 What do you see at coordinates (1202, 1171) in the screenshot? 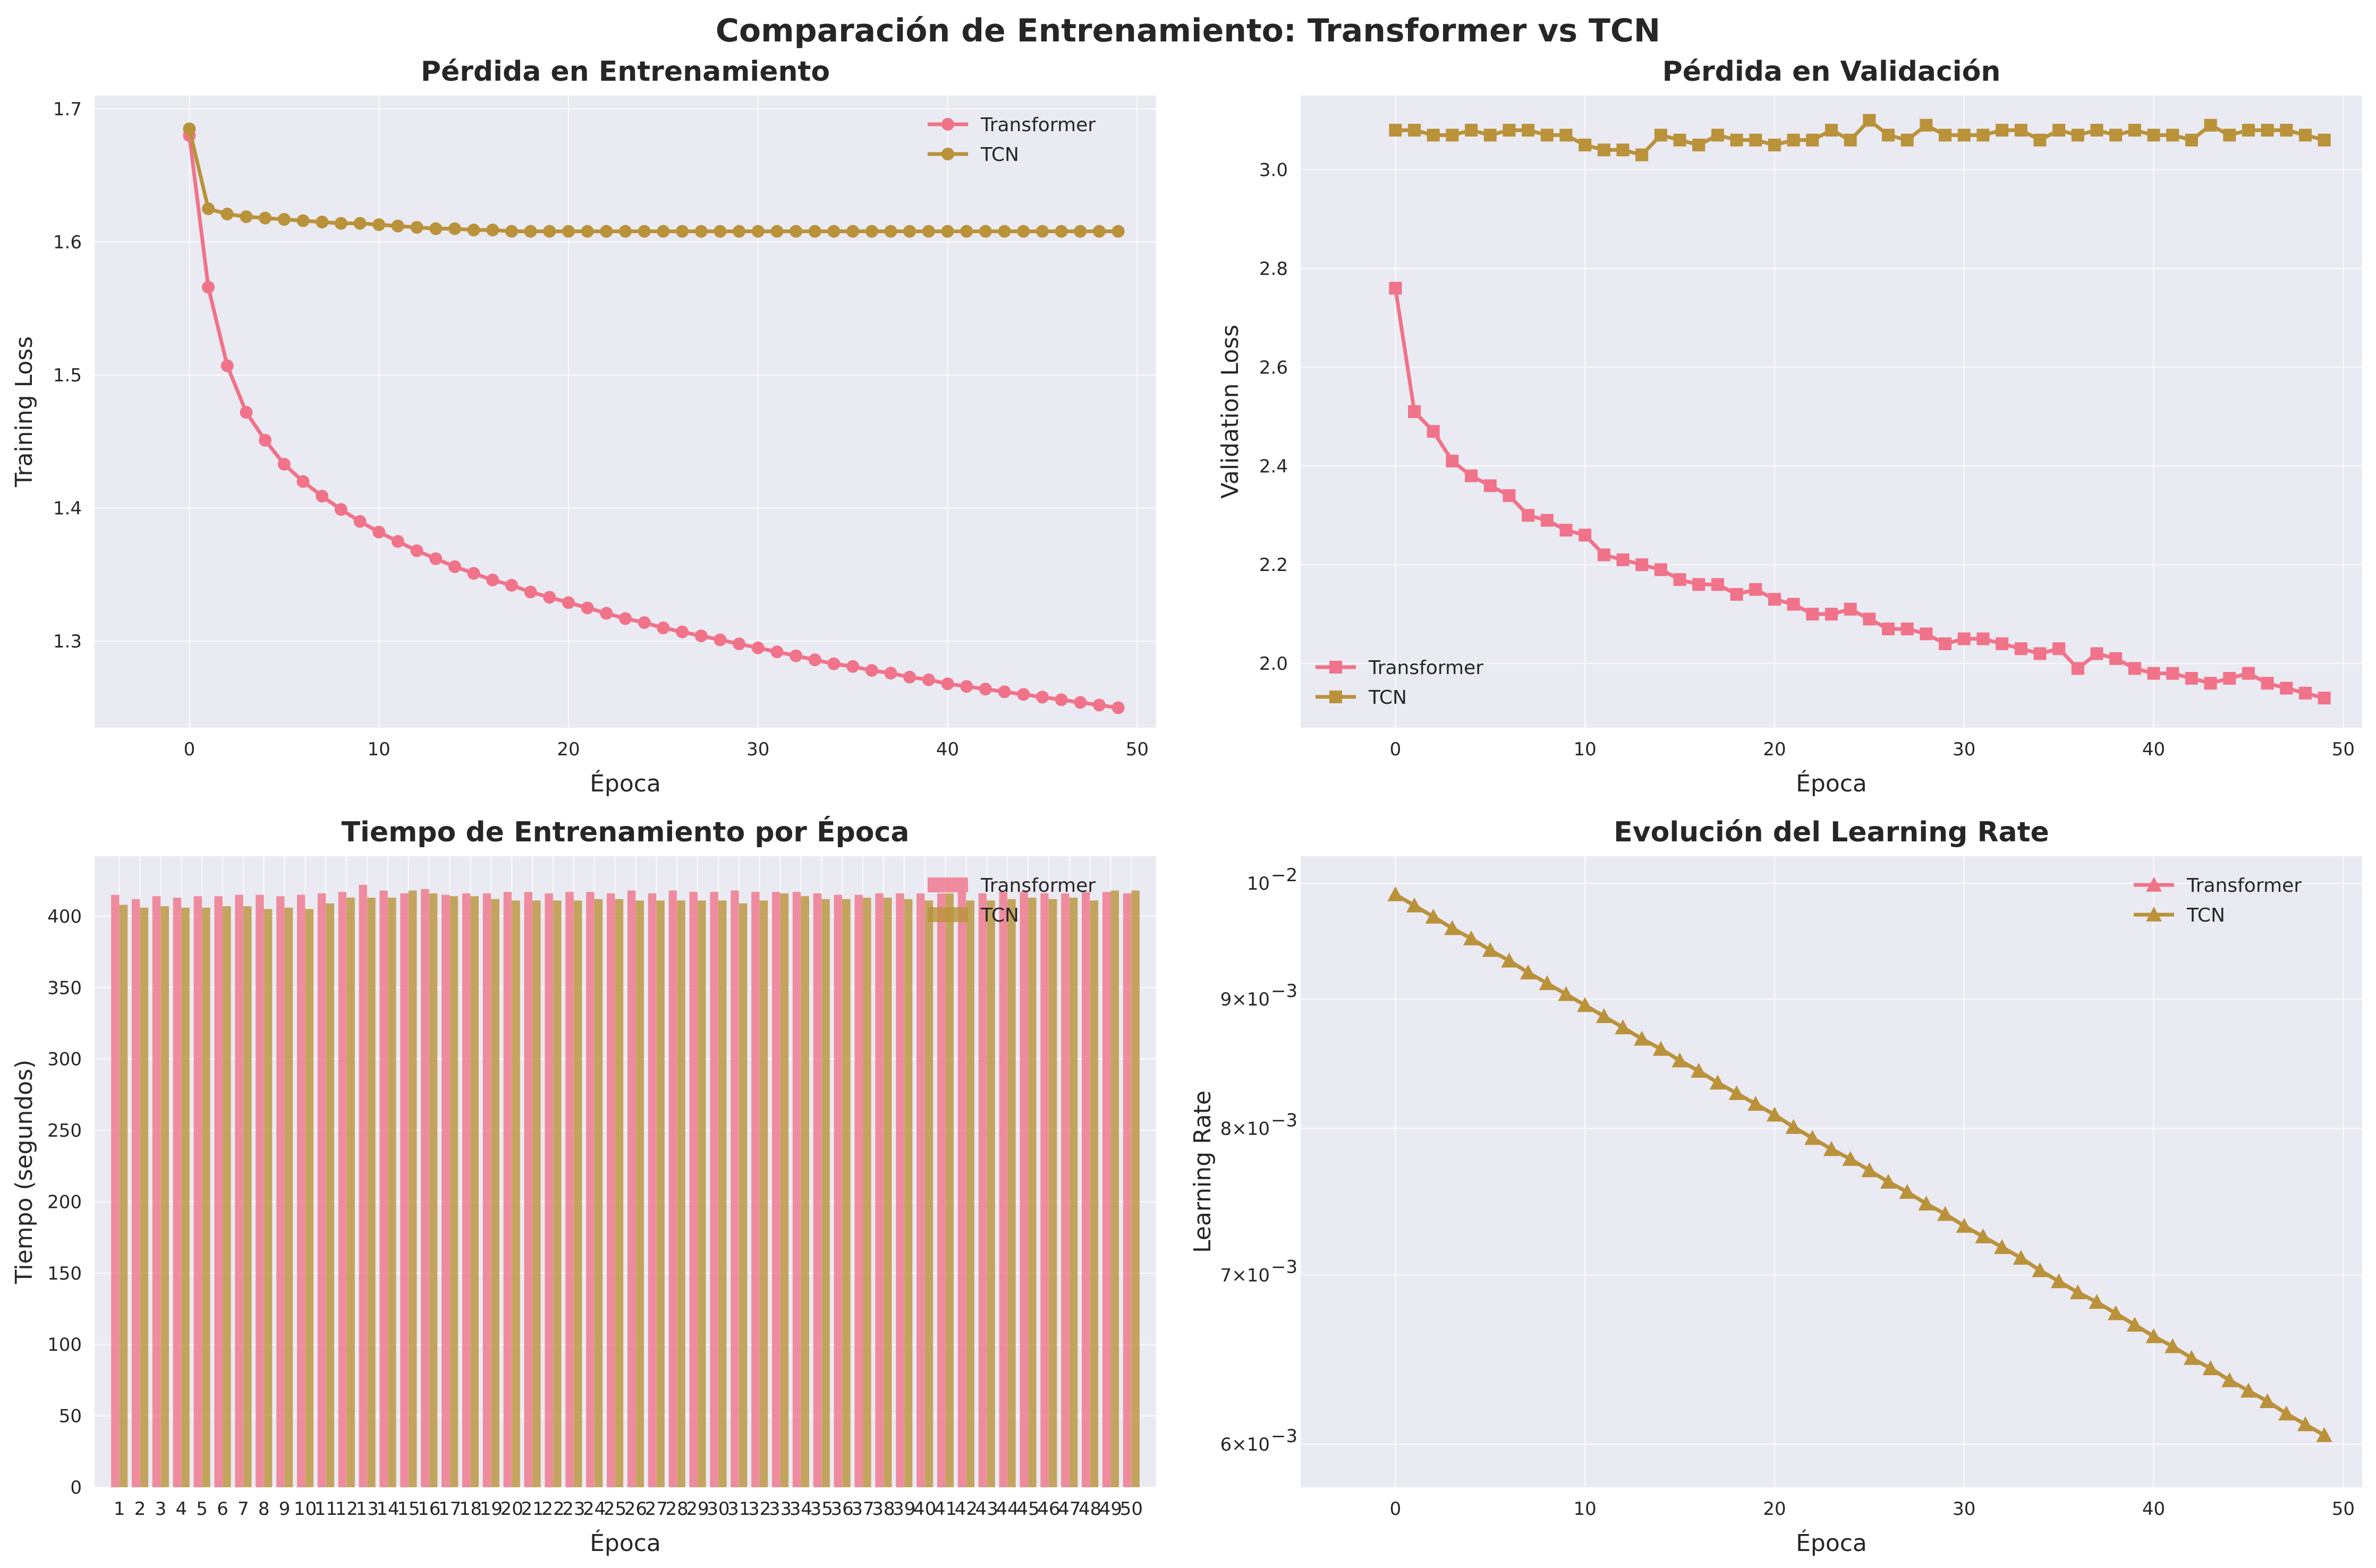
I see `y-axis-label: Learning Rate` at bounding box center [1202, 1171].